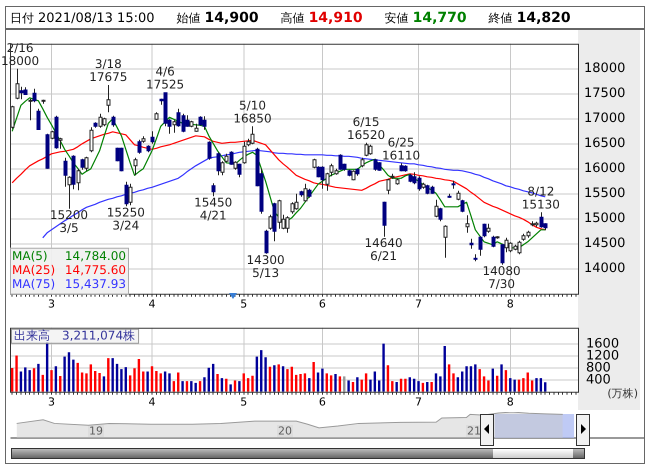 This screenshot has height=470, width=653. Describe the element at coordinates (439, 18) in the screenshot. I see `text: 14,770` at that location.